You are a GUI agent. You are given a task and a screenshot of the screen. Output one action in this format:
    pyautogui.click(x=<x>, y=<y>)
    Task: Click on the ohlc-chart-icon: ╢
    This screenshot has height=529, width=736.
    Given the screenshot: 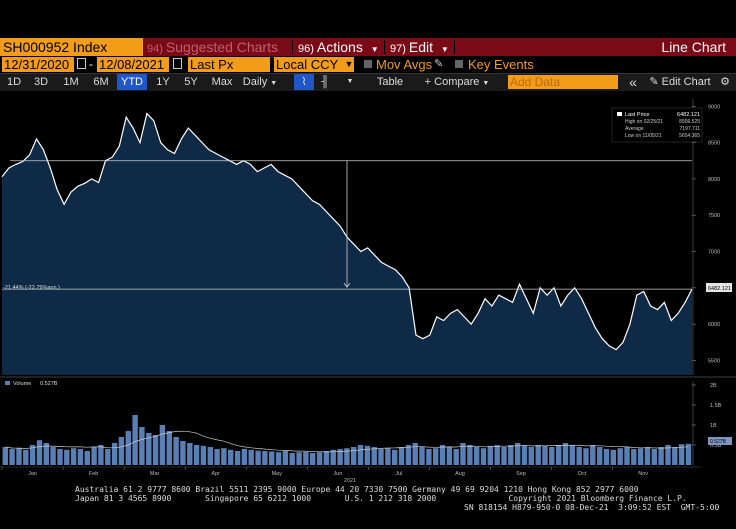 What is the action you would take?
    pyautogui.click(x=325, y=82)
    